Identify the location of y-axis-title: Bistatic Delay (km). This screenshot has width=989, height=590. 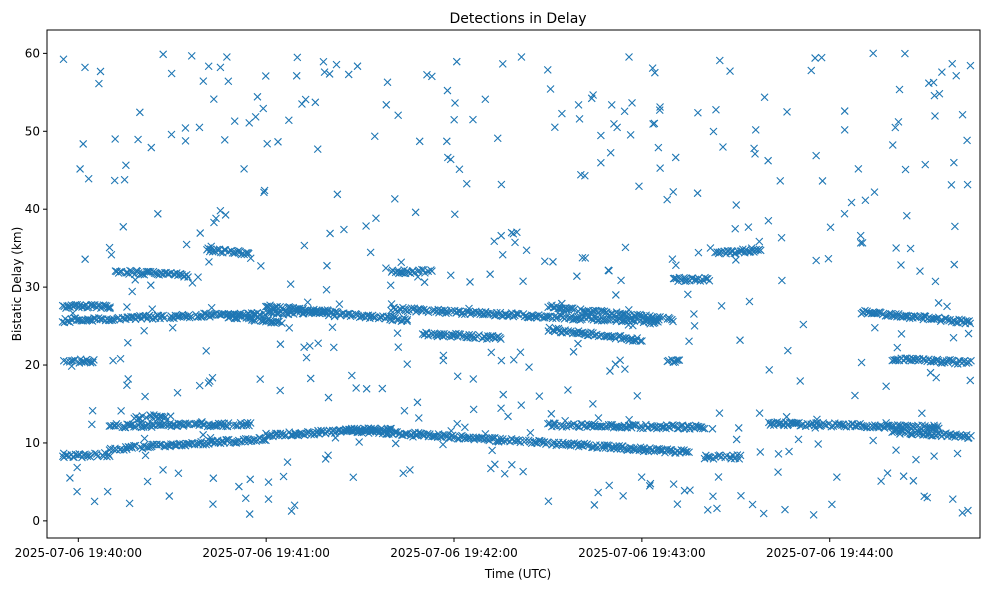
(17, 284).